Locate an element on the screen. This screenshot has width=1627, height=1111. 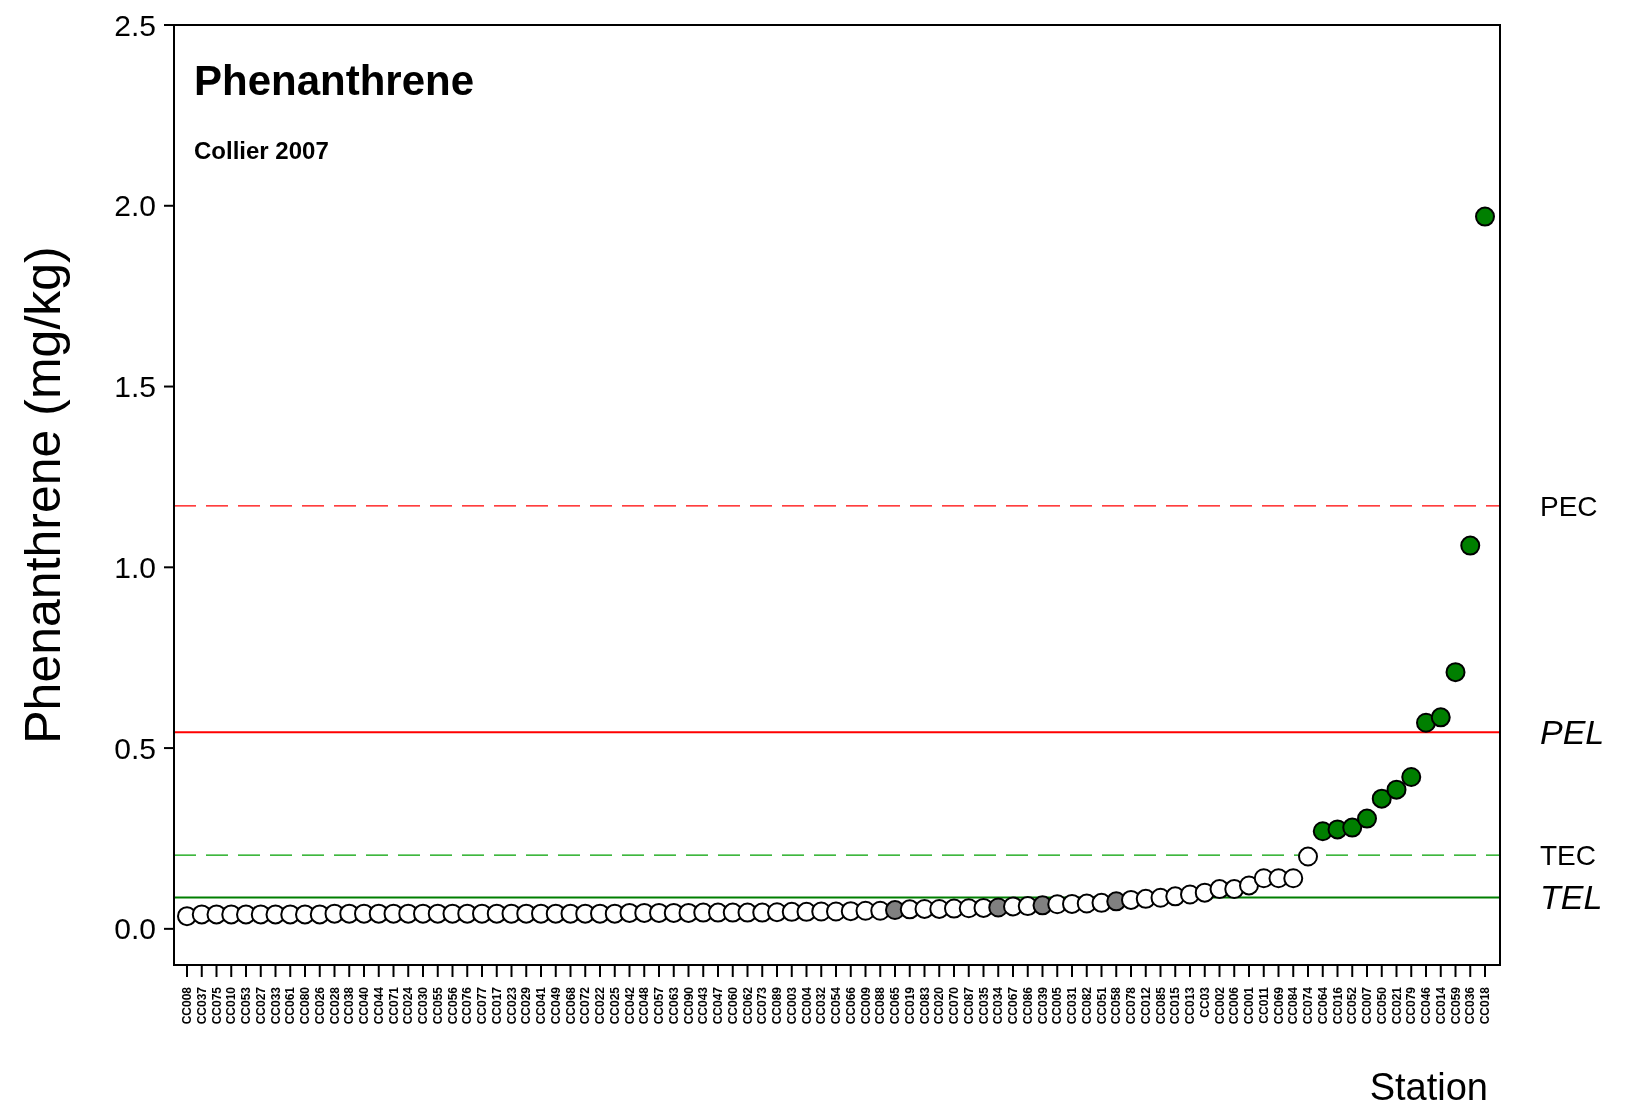
x-tick-label: CC015 is located at coordinates (1175, 1005).